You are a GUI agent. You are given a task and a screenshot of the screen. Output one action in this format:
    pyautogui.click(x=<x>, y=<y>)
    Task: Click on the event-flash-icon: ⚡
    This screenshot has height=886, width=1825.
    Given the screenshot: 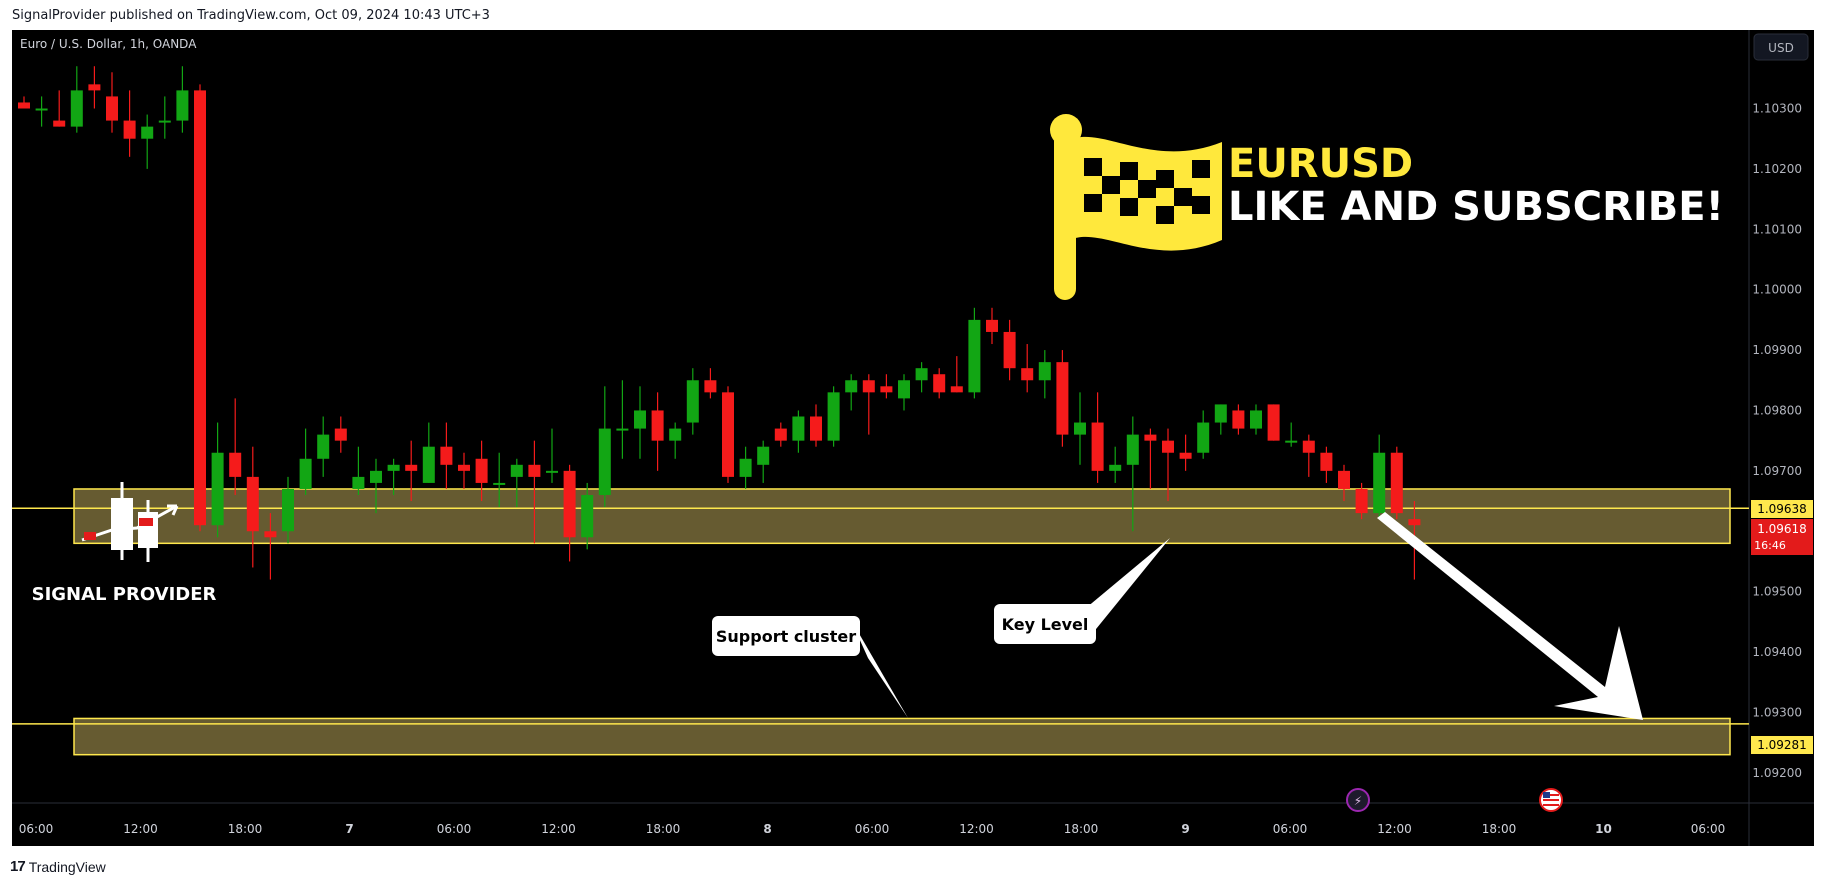 What is the action you would take?
    pyautogui.click(x=1358, y=800)
    